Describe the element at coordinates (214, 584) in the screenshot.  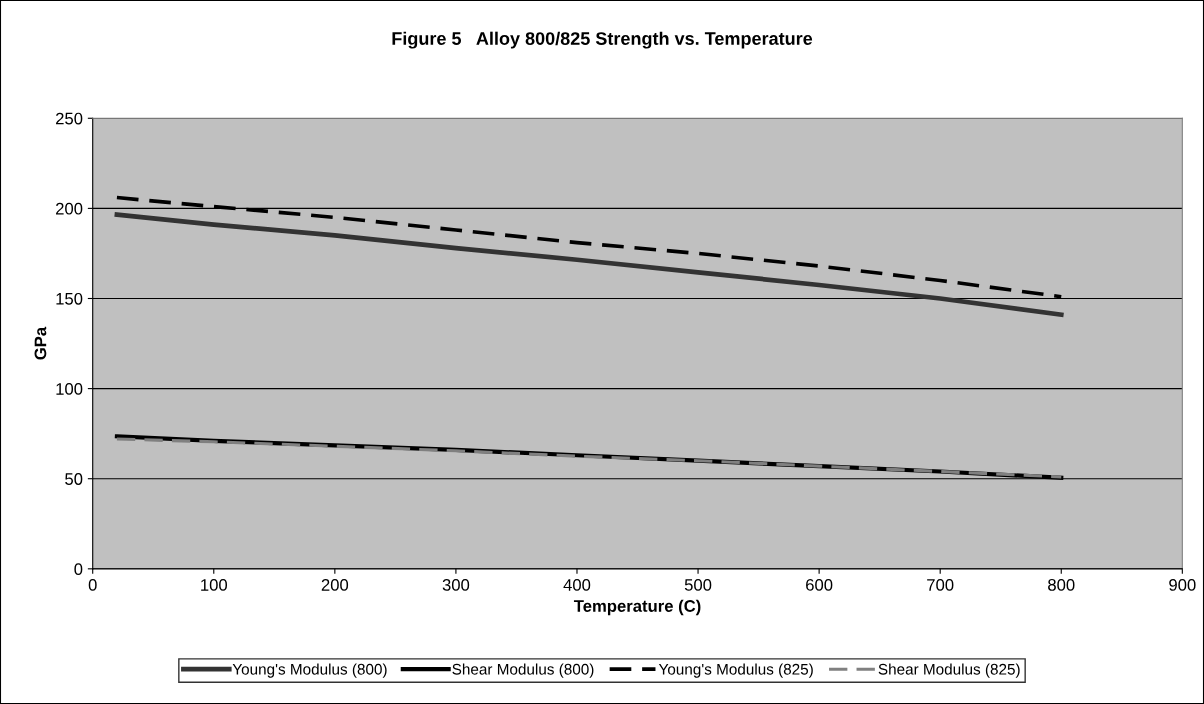
I see `x-tick-label: 100` at that location.